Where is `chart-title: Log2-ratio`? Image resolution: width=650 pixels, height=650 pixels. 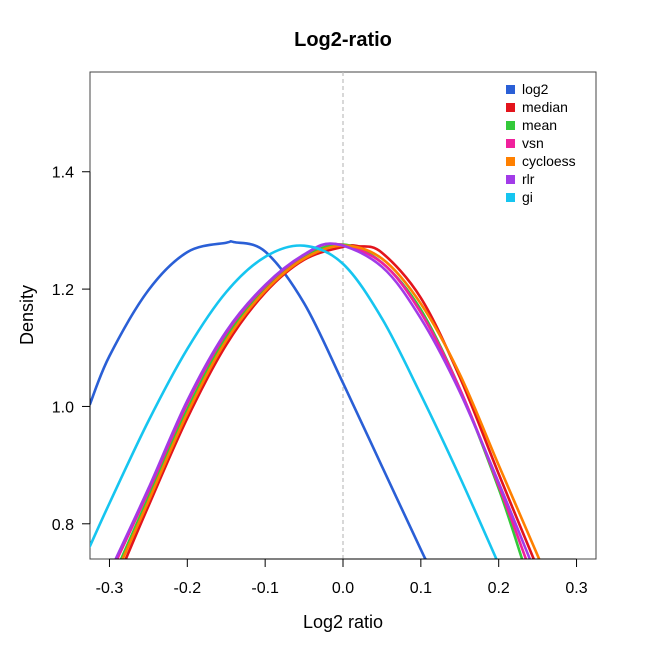 chart-title: Log2-ratio is located at coordinates (343, 40).